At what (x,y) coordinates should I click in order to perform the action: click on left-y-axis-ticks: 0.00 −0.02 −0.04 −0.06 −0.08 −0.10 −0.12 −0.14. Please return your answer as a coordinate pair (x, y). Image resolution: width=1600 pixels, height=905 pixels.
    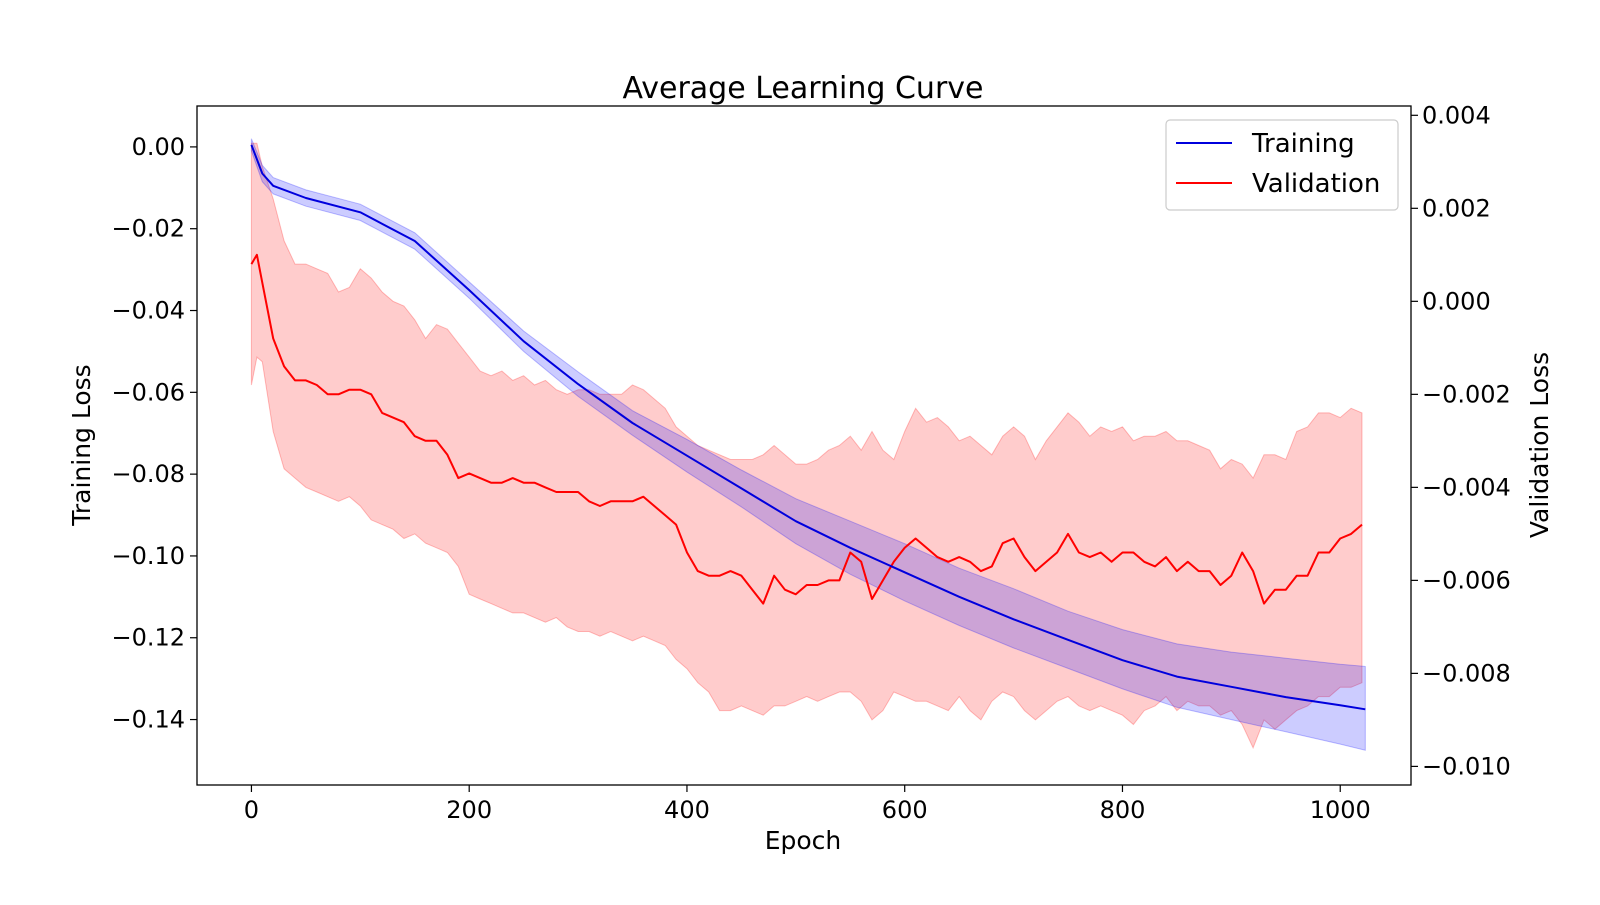
    Looking at the image, I should click on (154, 433).